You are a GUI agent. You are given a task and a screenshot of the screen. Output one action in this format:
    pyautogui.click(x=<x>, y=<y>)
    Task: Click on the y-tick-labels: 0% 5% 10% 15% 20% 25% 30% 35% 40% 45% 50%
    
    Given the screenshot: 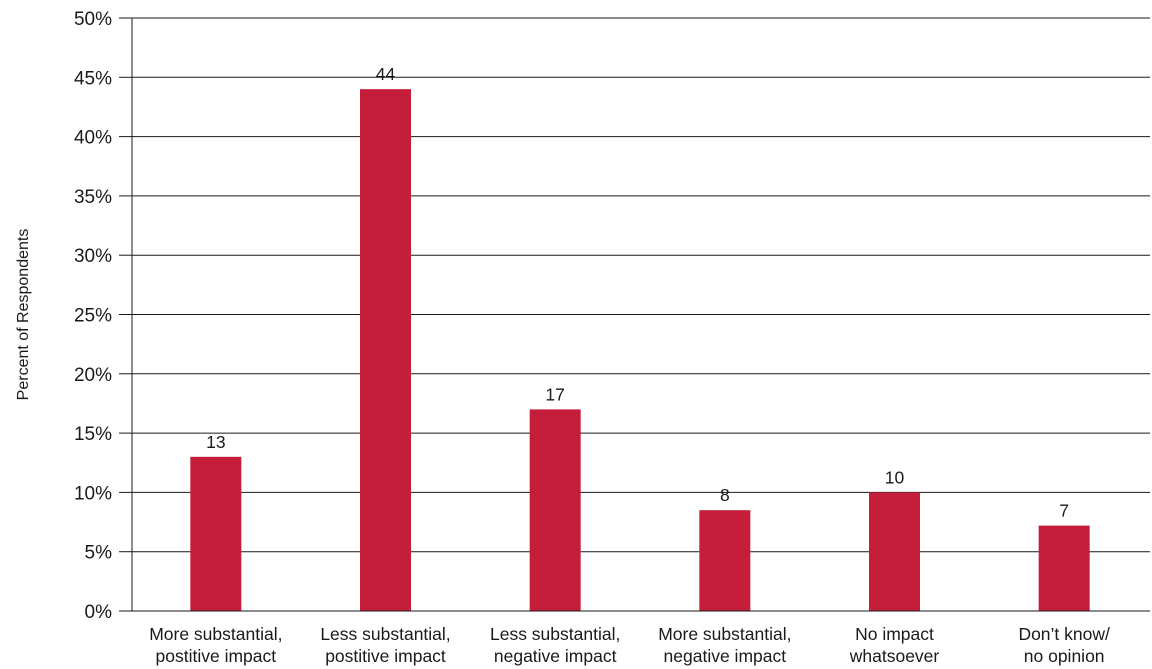 What is the action you would take?
    pyautogui.click(x=93, y=316)
    